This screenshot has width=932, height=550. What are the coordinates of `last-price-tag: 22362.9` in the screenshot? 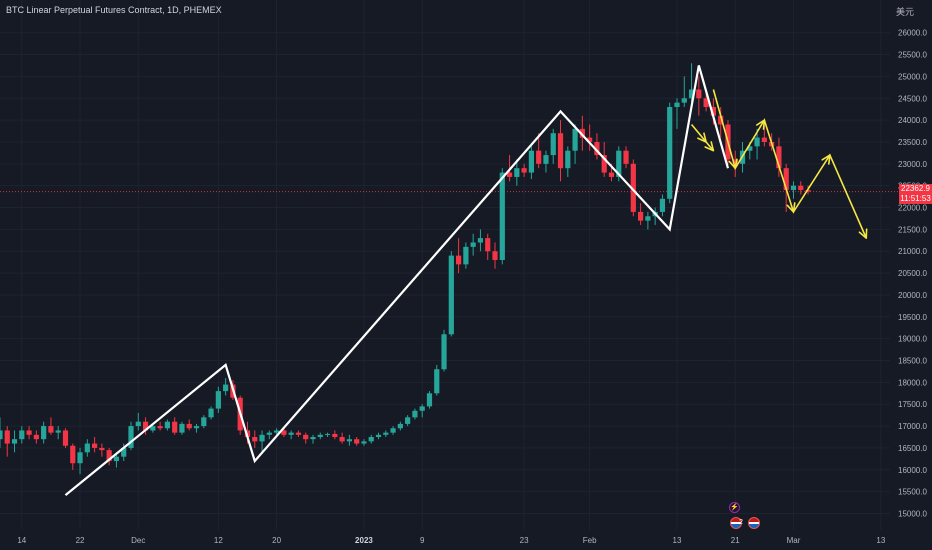 It's located at (915, 189).